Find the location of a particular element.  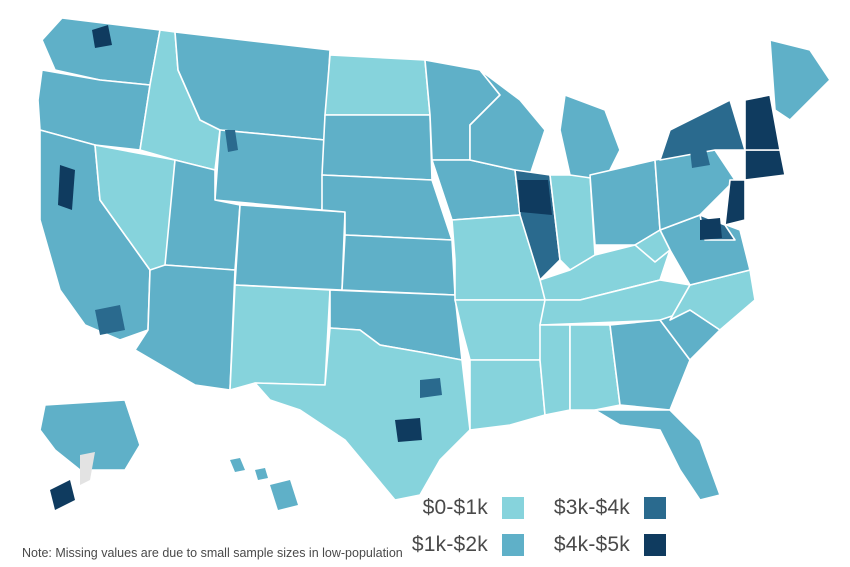

vermont-new-hampshire-state is located at coordinates (762, 122).